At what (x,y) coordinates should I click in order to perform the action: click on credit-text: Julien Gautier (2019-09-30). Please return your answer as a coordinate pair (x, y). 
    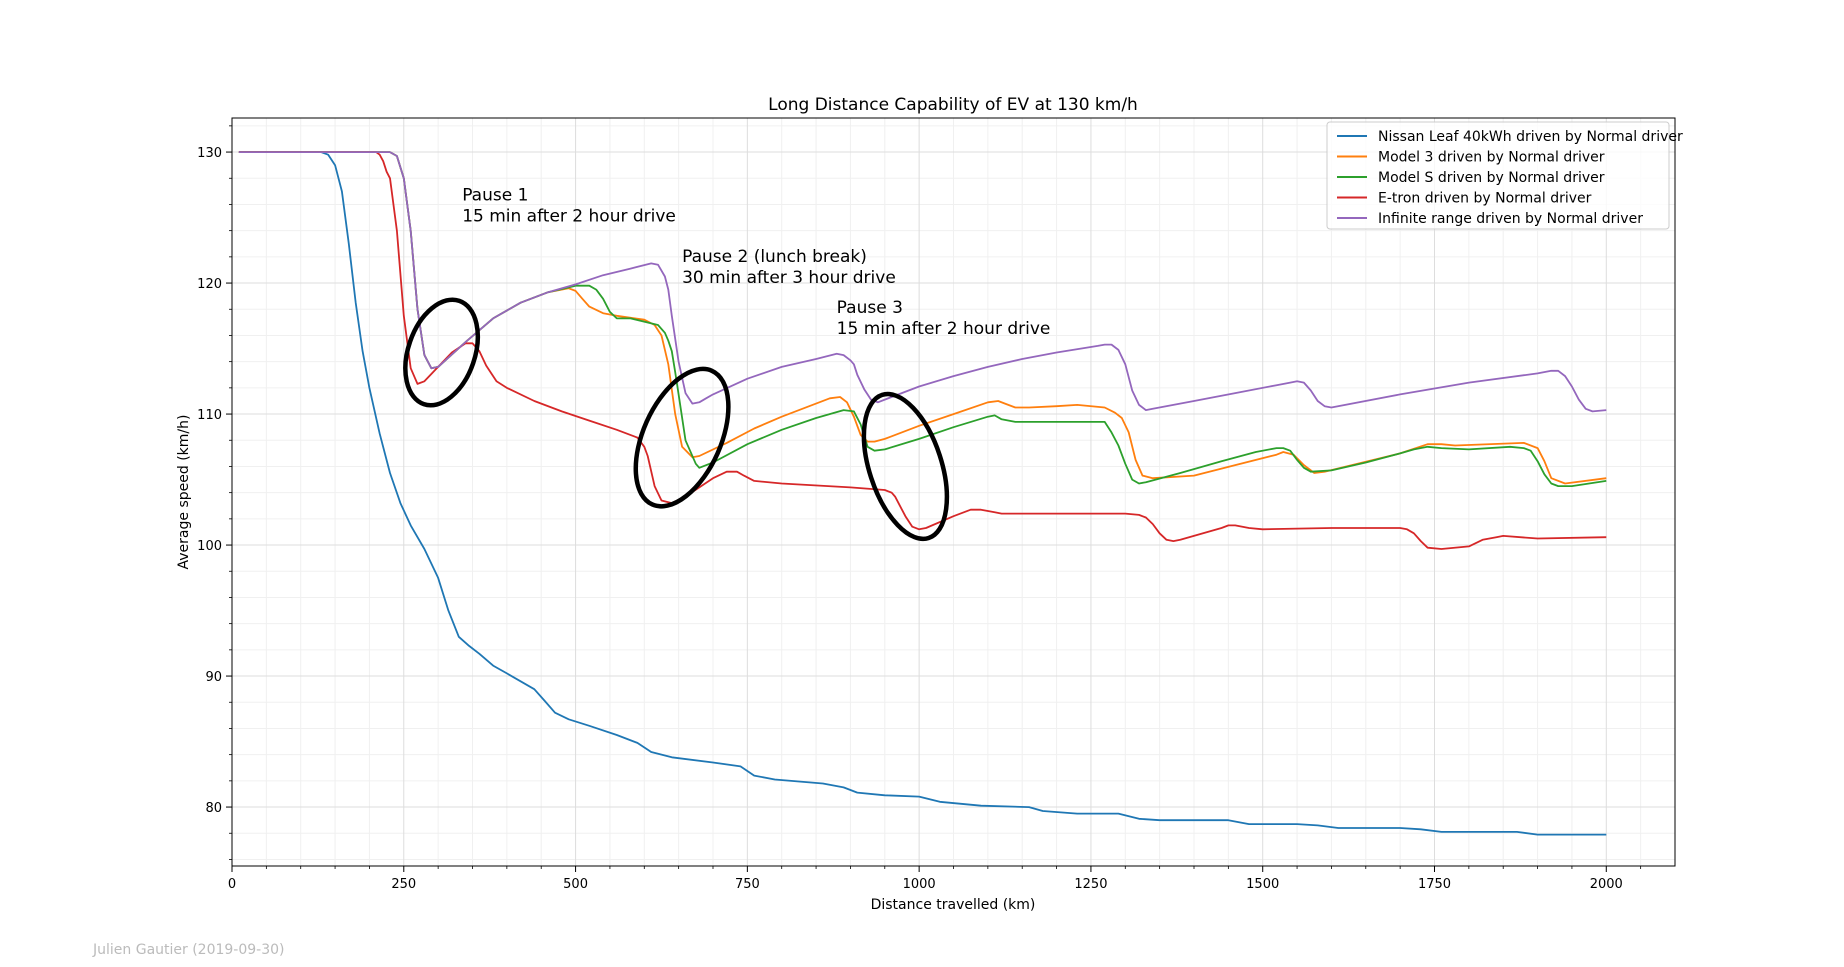
    Looking at the image, I should click on (188, 950).